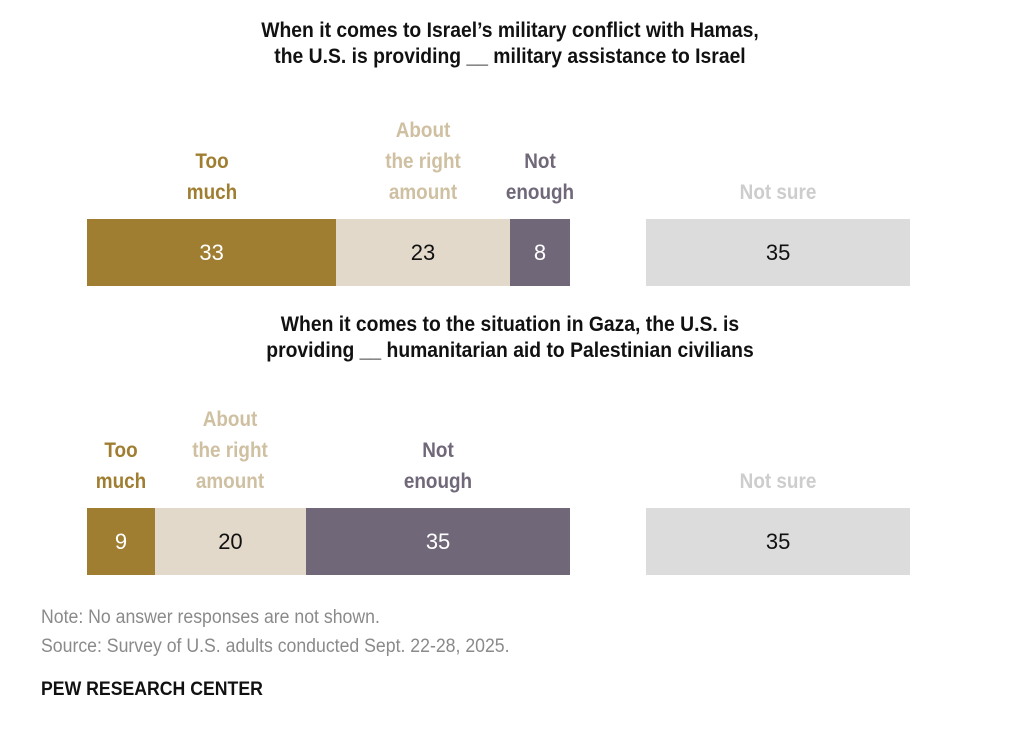 Image resolution: width=1024 pixels, height=731 pixels. I want to click on bar-1-too-much: 33, so click(212, 252).